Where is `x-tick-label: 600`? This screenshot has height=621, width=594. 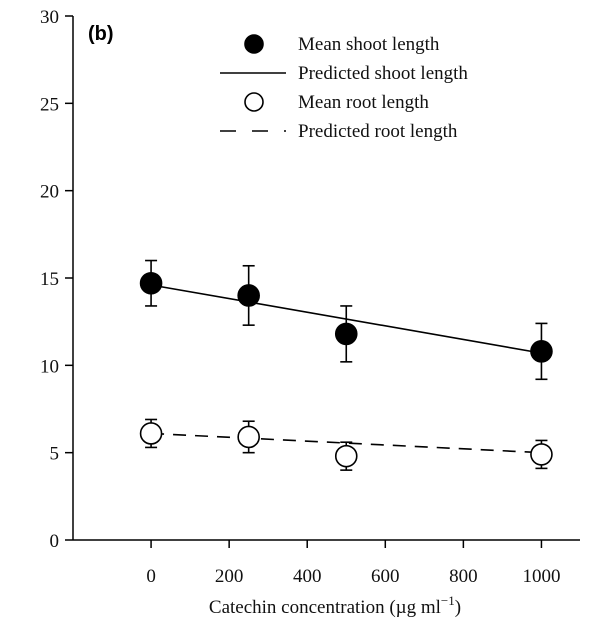 x-tick-label: 600 is located at coordinates (385, 576).